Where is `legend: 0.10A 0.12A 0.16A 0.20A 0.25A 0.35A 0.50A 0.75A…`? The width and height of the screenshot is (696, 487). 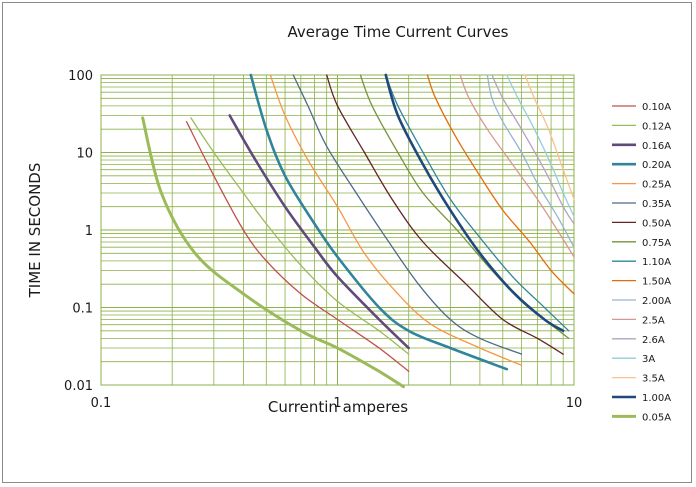
legend: 0.10A 0.12A 0.16A 0.20A 0.25A 0.35A 0.50A 0.75A… is located at coordinates (641, 262).